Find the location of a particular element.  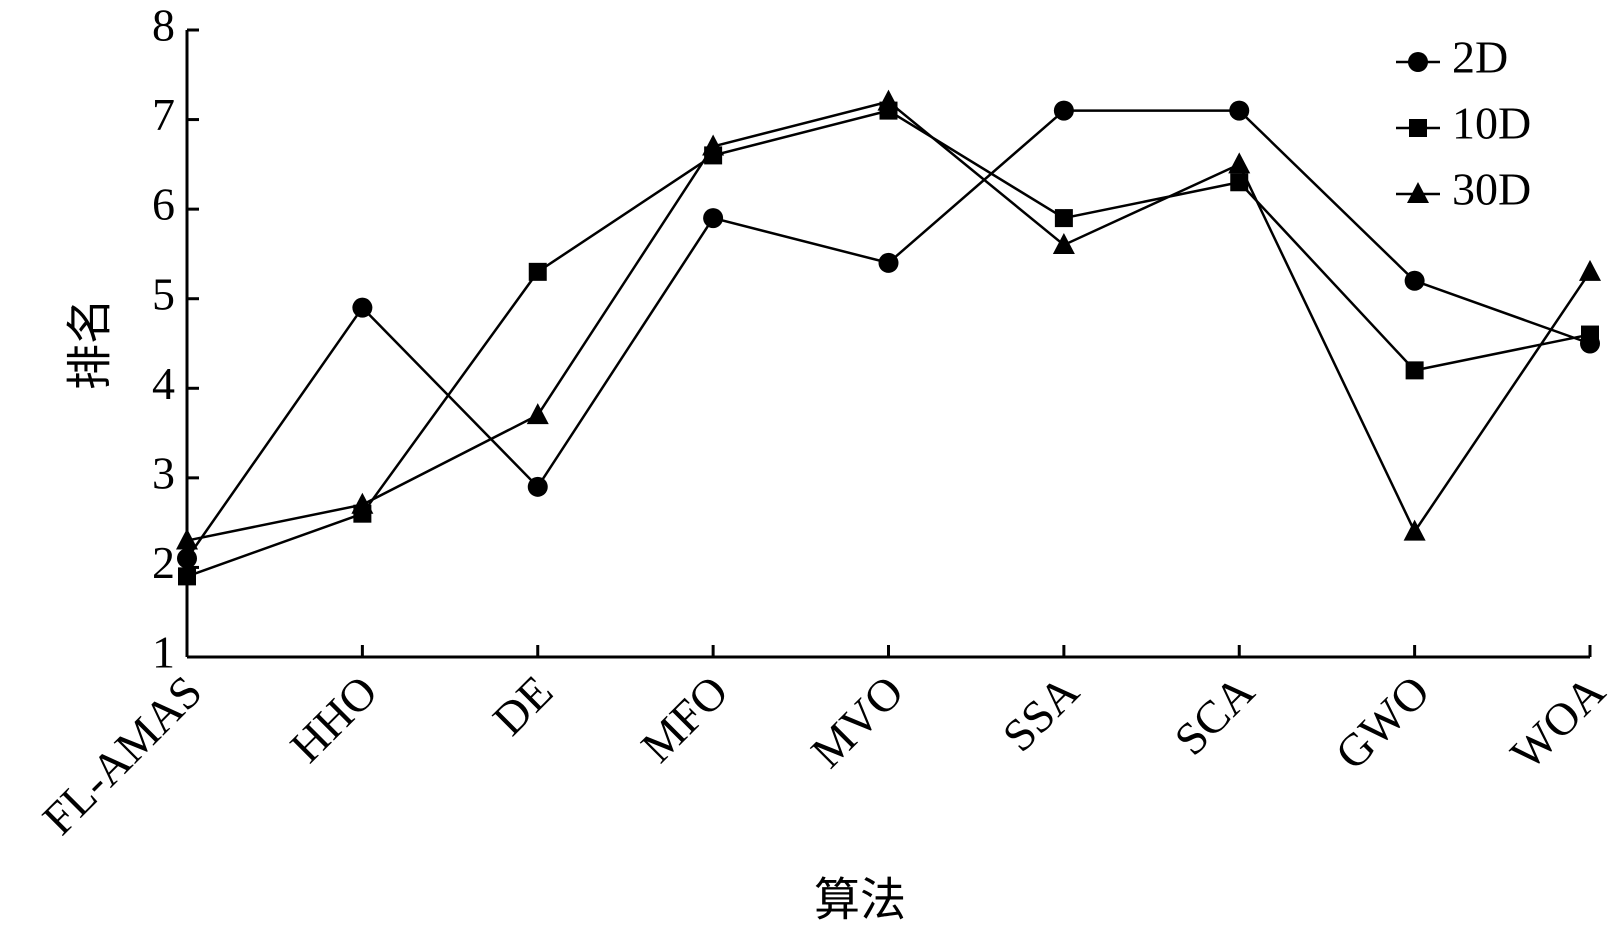

y-tick-label: 7 is located at coordinates (163, 114).